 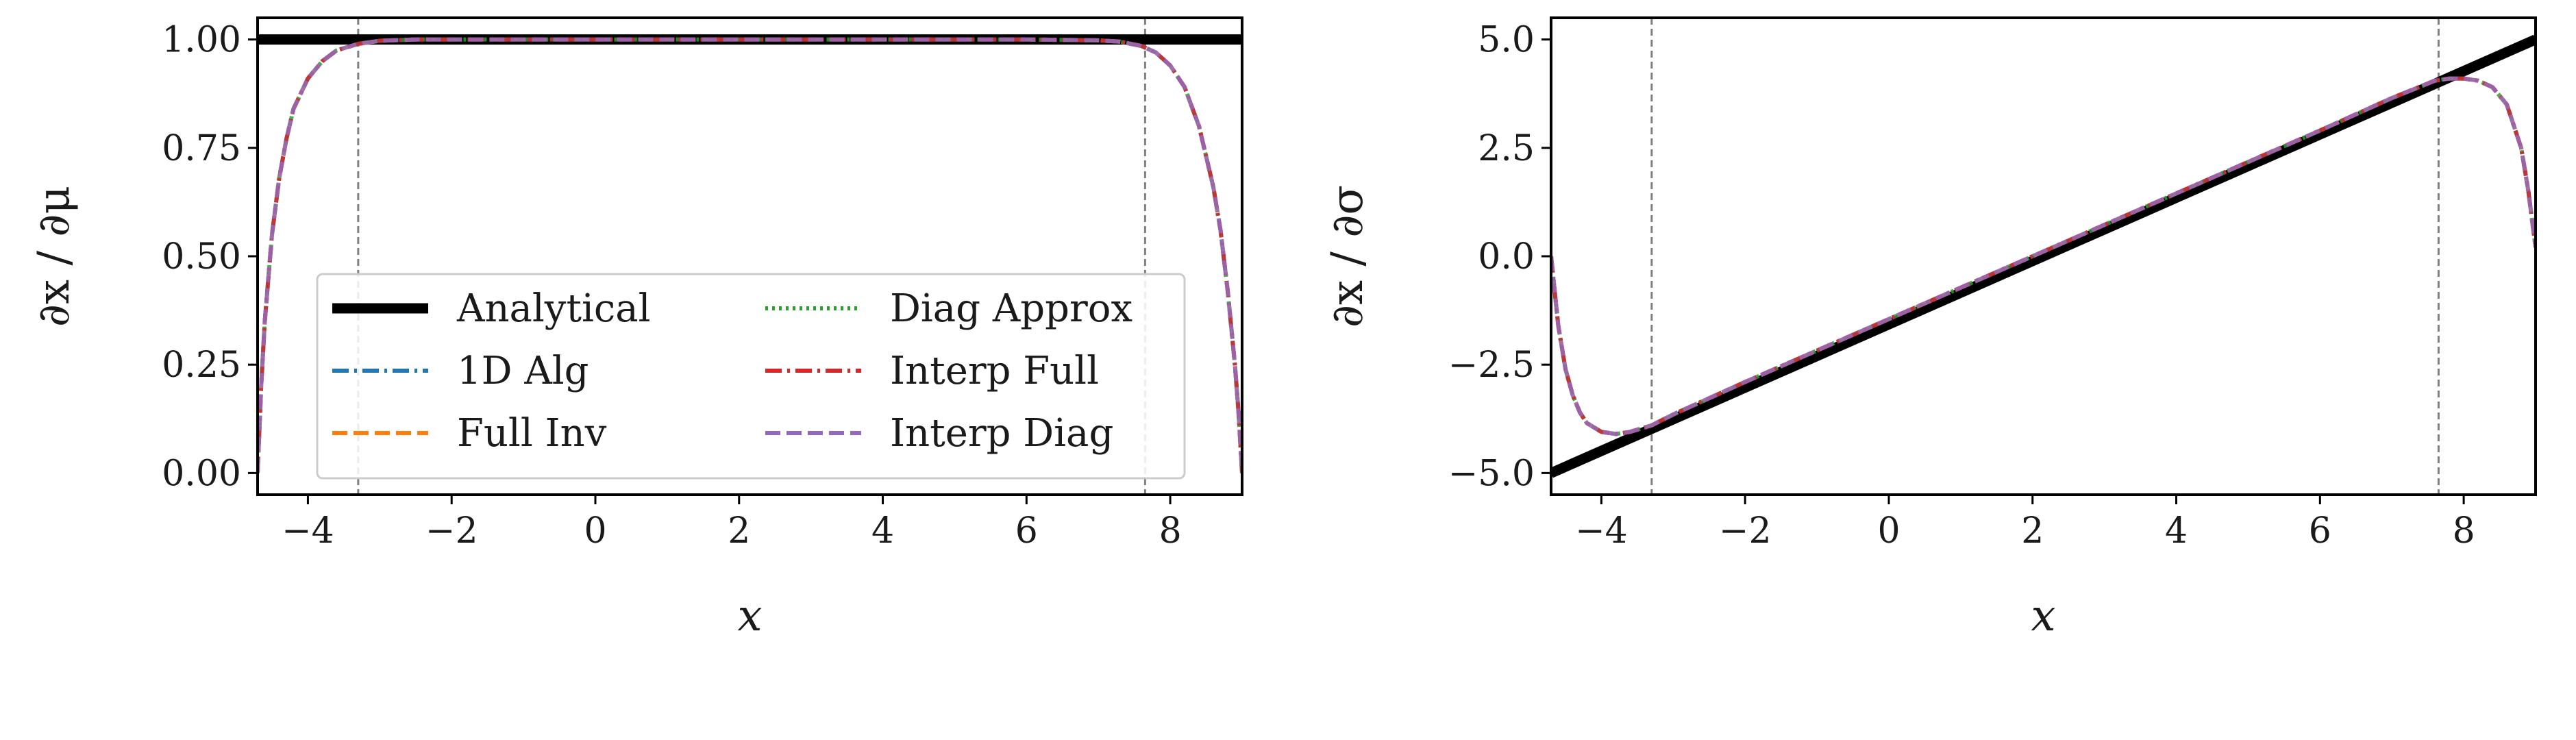 What do you see at coordinates (1506, 40) in the screenshot?
I see `y-tick-label: 5.0` at bounding box center [1506, 40].